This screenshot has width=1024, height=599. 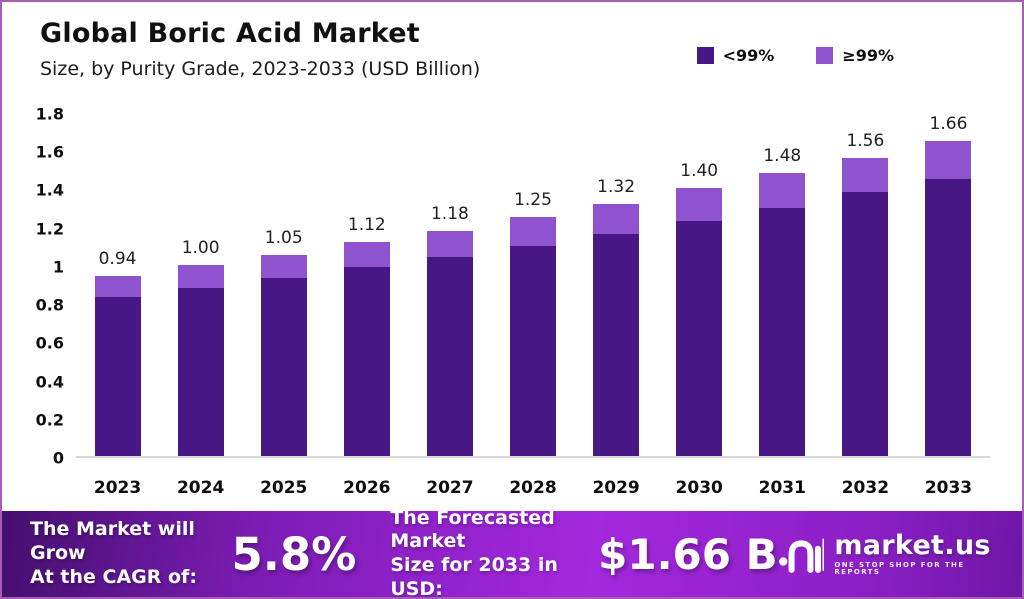 I want to click on legend-swatch-lt99, so click(x=705, y=55).